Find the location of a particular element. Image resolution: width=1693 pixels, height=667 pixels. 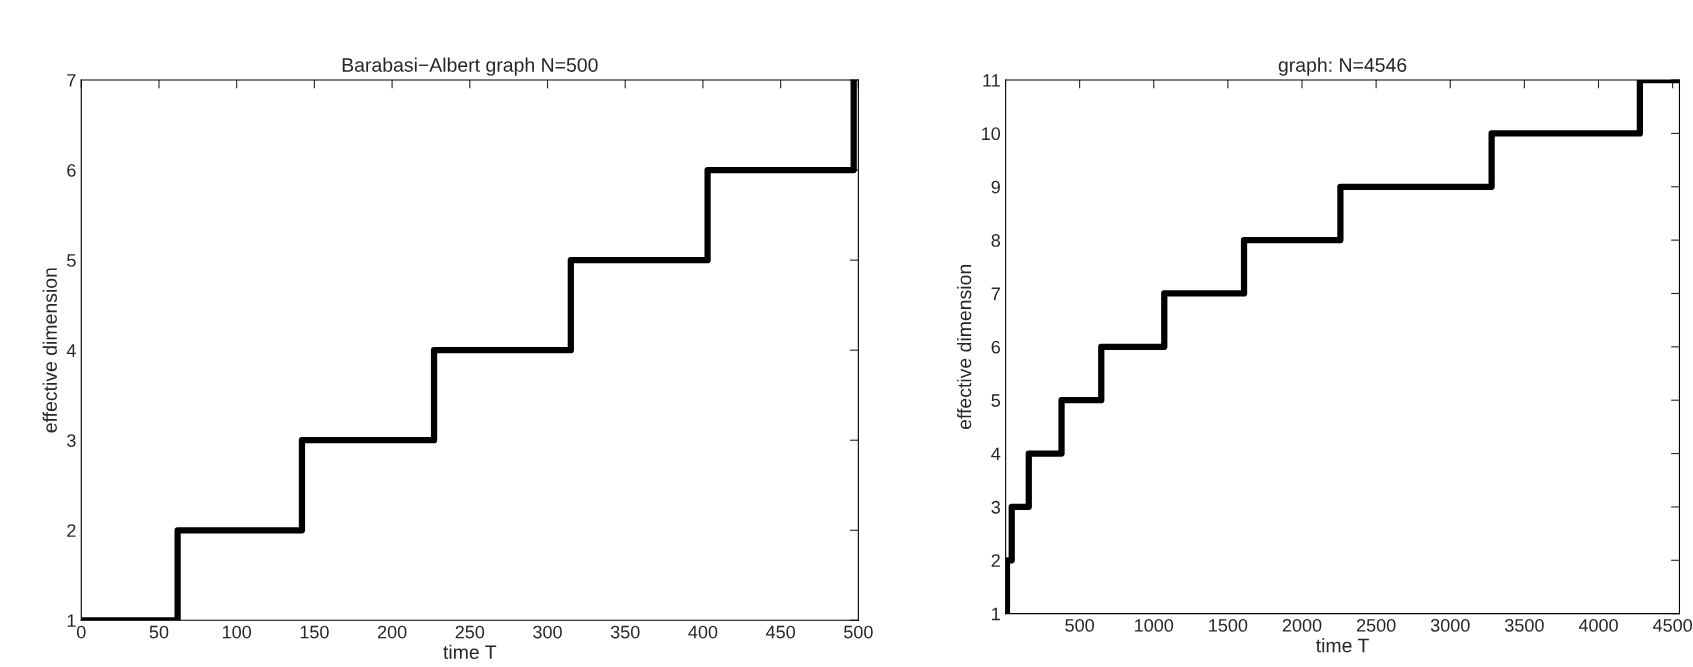

chart-title: graph: N=4546 is located at coordinates (1342, 66).